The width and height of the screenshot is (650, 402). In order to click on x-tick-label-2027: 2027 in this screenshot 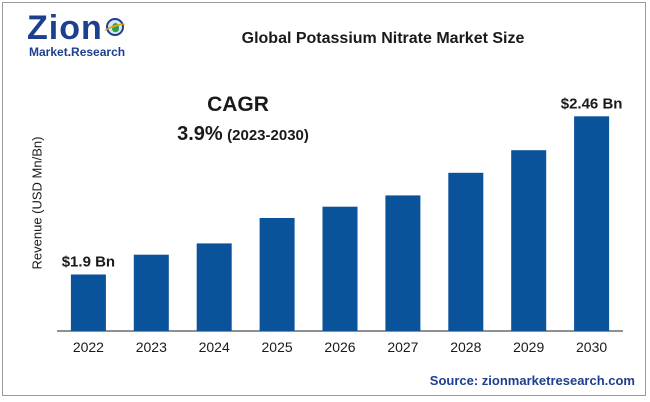, I will do `click(402, 347)`.